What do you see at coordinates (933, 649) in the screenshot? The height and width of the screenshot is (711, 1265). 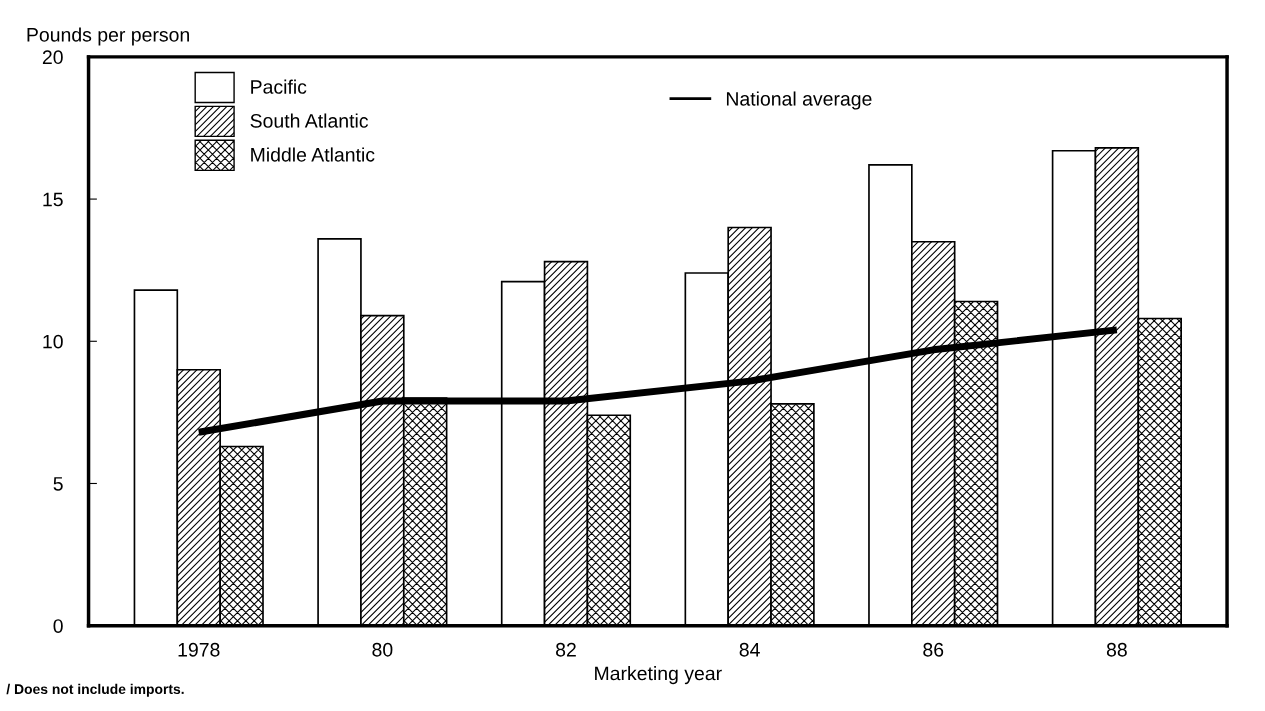 I see `x-tick-label: 86` at bounding box center [933, 649].